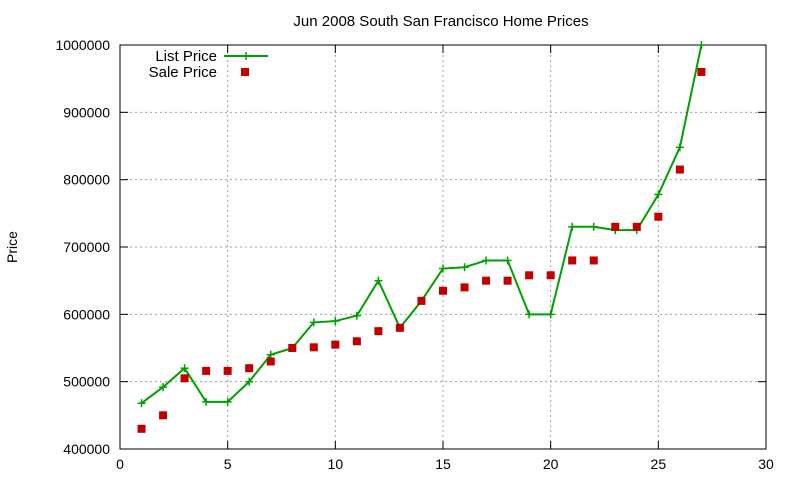  What do you see at coordinates (443, 464) in the screenshot?
I see `x-tick-label: 15` at bounding box center [443, 464].